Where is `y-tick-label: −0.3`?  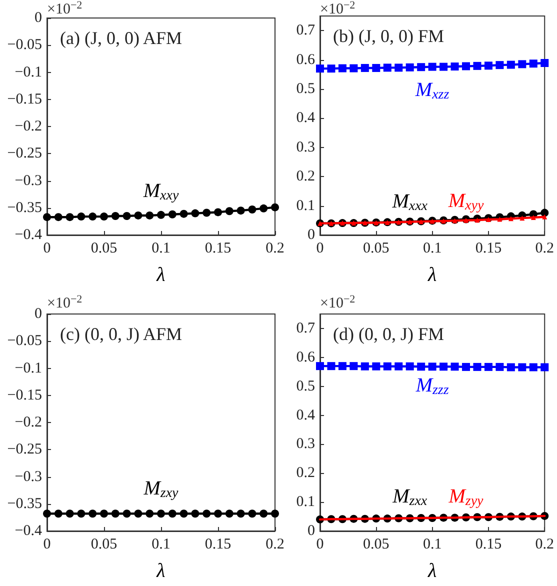 y-tick-label: −0.3 is located at coordinates (28, 180).